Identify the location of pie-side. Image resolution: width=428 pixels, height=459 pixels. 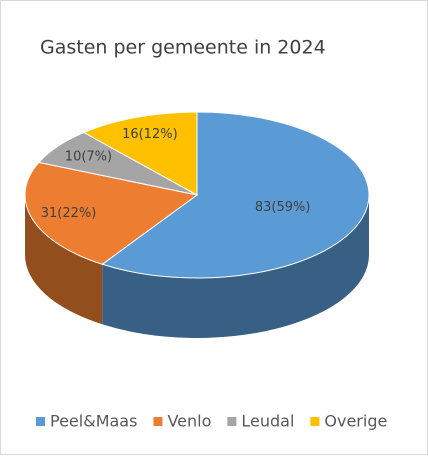
(63, 260).